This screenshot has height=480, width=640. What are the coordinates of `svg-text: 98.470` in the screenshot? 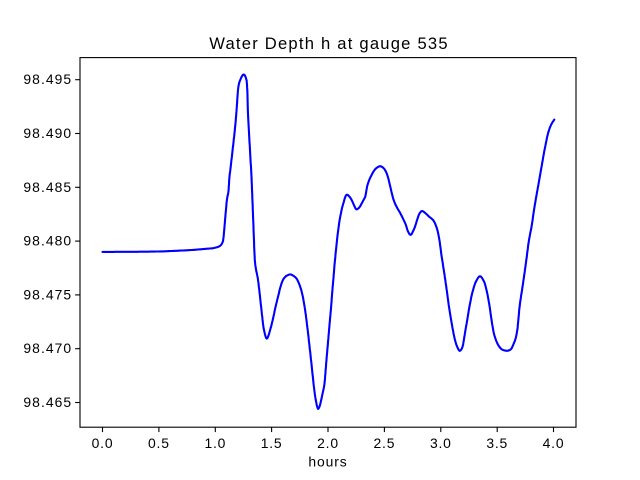 It's located at (47, 348).